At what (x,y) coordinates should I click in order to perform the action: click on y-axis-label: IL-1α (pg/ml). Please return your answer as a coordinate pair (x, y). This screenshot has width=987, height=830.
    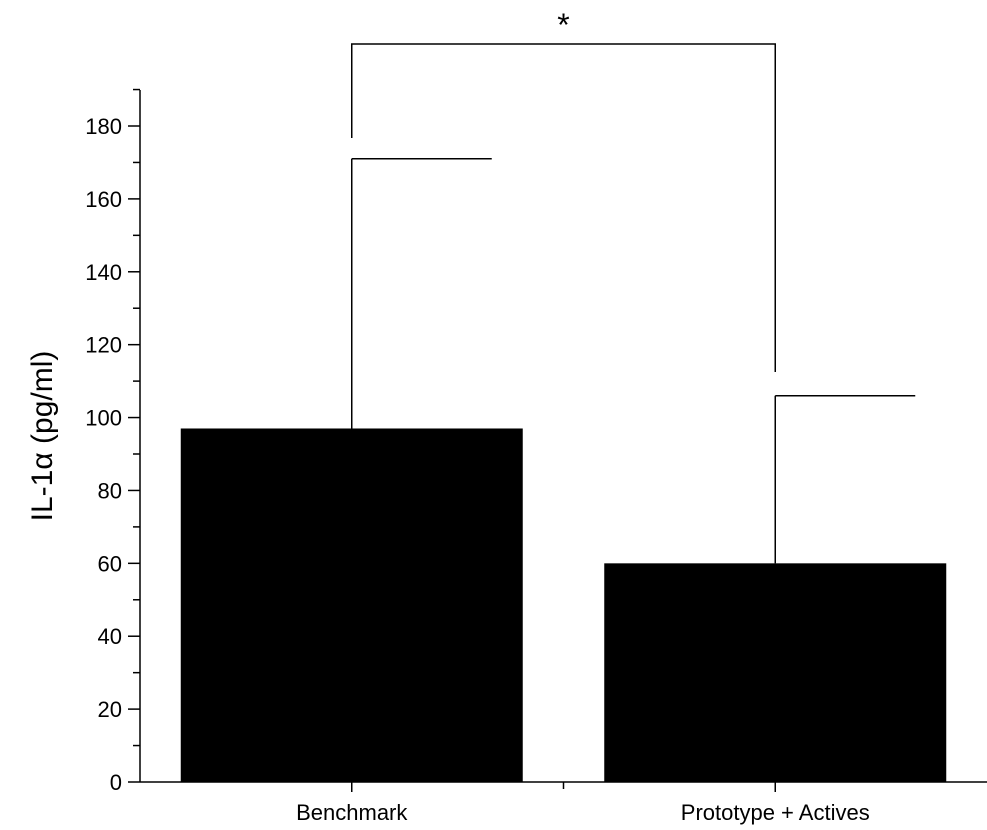
    Looking at the image, I should click on (42, 436).